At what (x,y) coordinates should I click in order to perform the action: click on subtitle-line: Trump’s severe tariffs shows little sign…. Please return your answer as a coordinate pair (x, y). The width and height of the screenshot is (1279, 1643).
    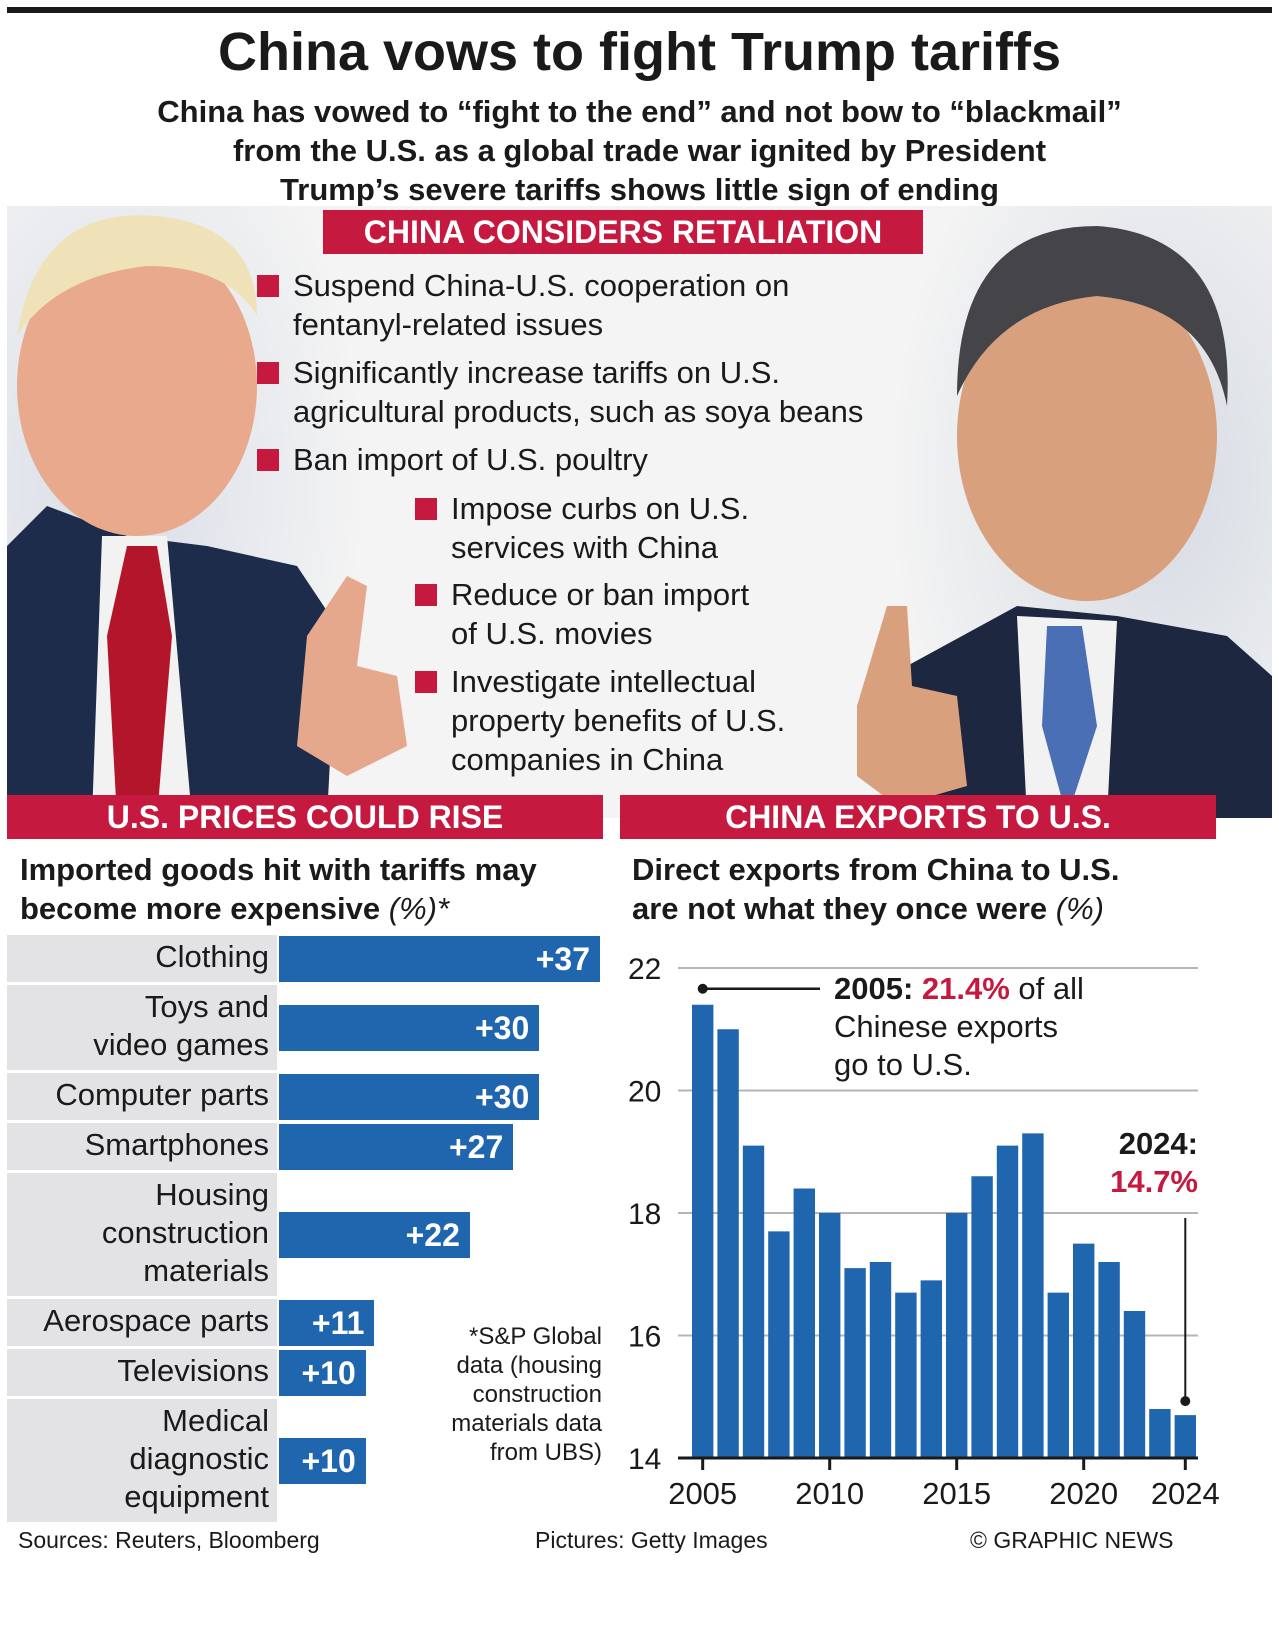
    Looking at the image, I should click on (639, 189).